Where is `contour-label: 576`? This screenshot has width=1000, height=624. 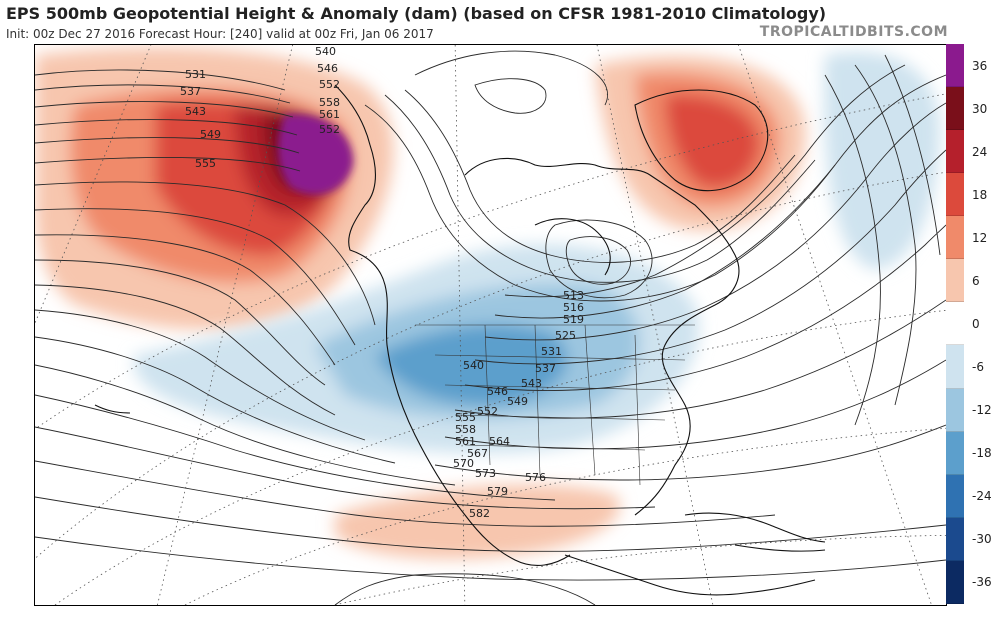 contour-label: 576 is located at coordinates (535, 477).